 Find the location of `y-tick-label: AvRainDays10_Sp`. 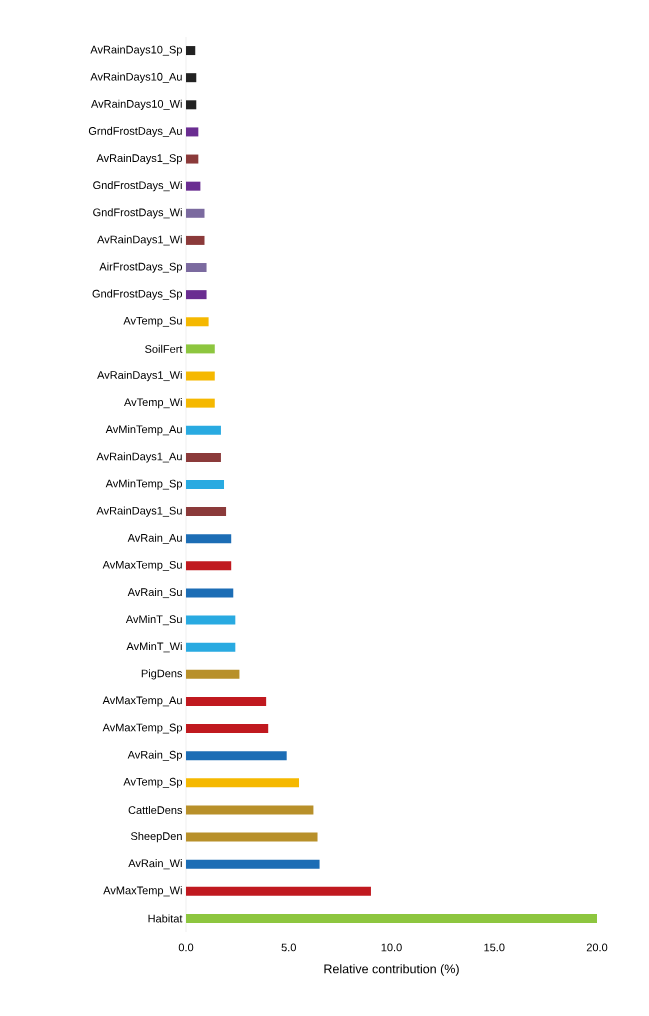

y-tick-label: AvRainDays10_Sp is located at coordinates (136, 50).